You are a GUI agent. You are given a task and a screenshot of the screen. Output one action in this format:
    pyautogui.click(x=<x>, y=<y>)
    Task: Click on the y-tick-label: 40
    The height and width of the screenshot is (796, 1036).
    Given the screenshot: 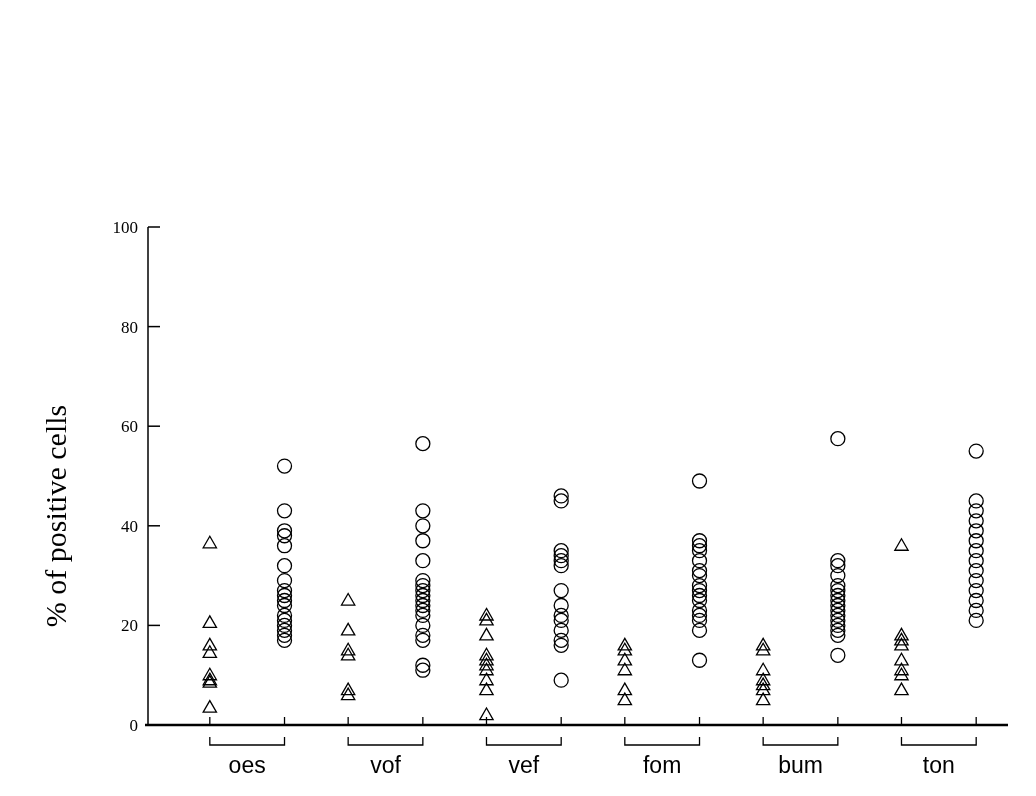 What is the action you would take?
    pyautogui.click(x=129, y=526)
    